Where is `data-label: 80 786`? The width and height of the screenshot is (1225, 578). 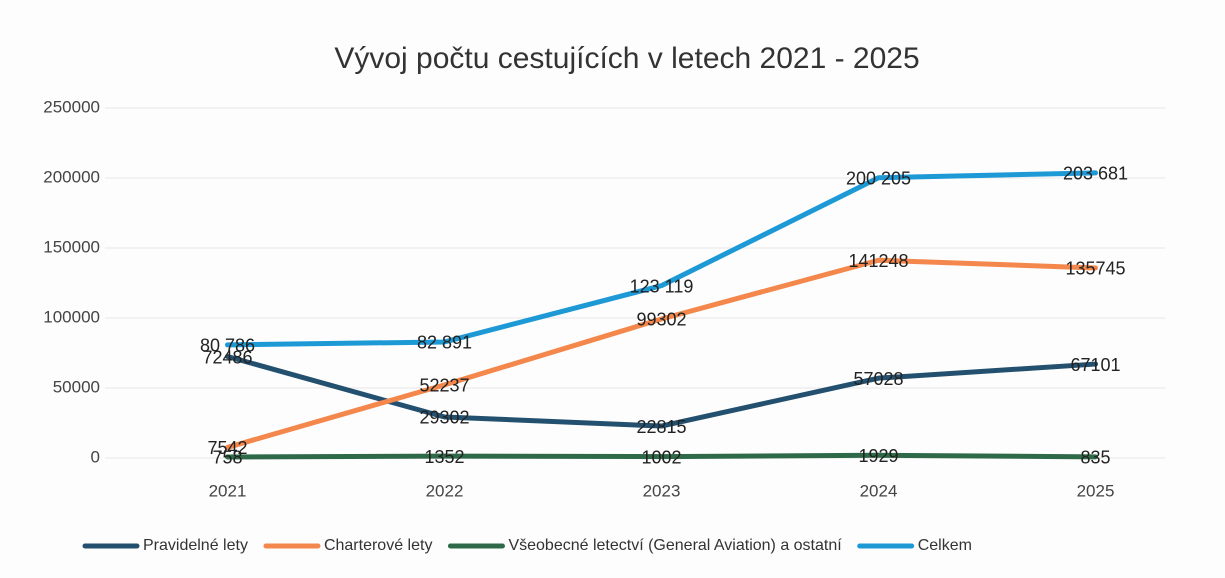 data-label: 80 786 is located at coordinates (227, 346).